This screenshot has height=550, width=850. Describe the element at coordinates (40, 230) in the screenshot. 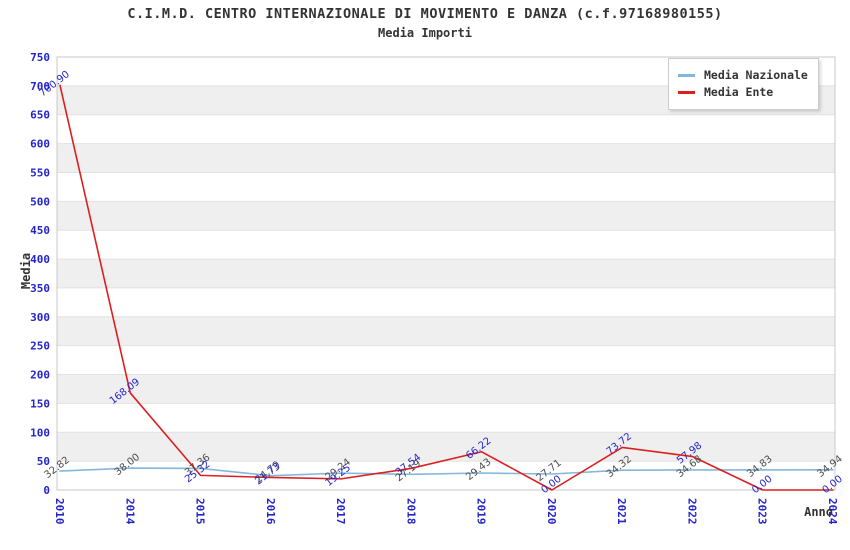

I see `y-tick-label: 450` at that location.